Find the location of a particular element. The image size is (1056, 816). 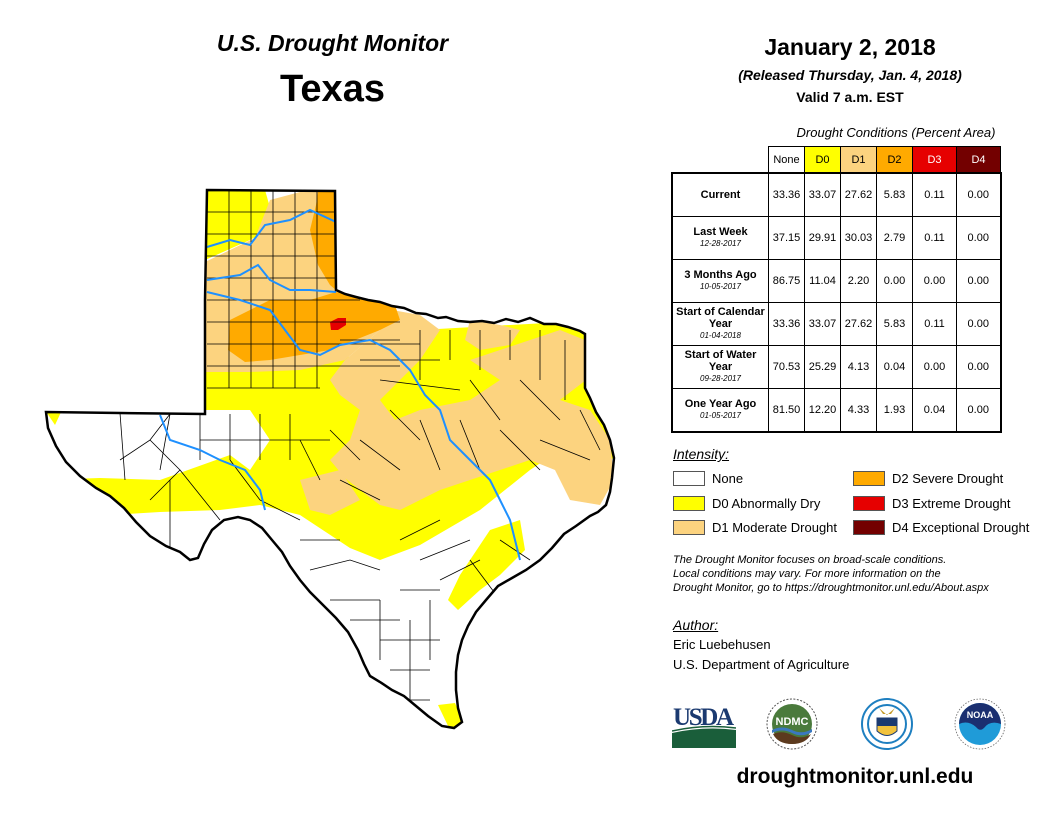

row-label-text: 3 Months Ago is located at coordinates (720, 275).